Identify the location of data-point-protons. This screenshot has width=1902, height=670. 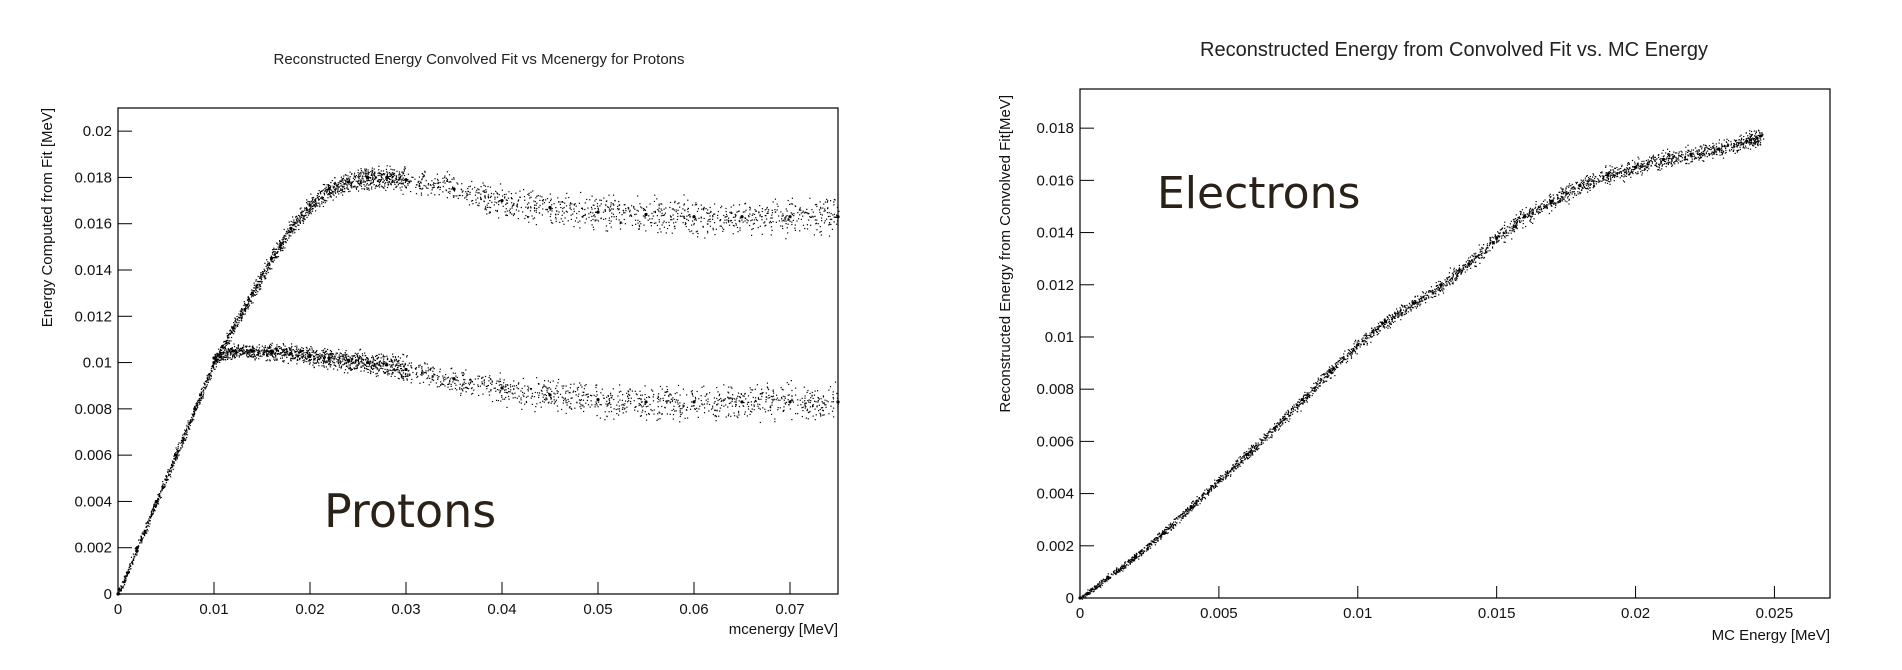
(368, 362).